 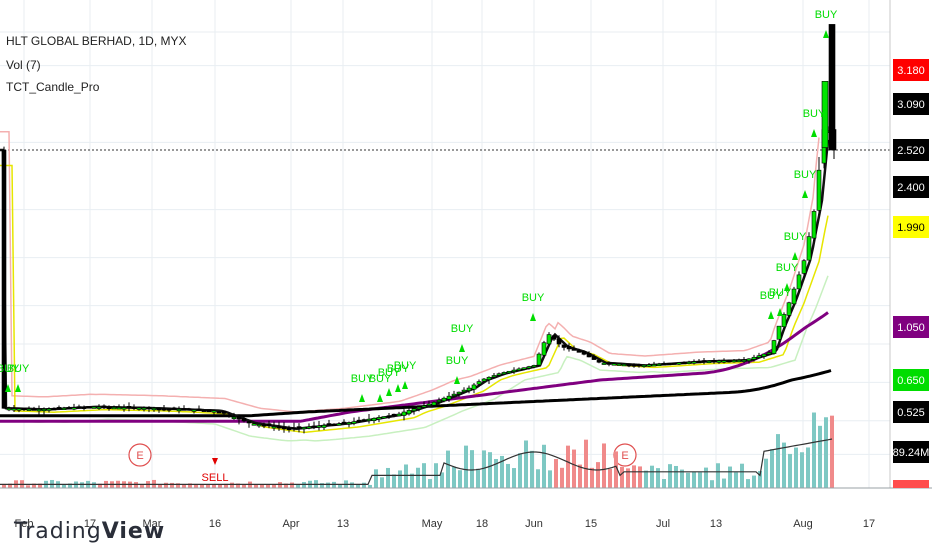 I want to click on candle-body-up-large, so click(x=825, y=114).